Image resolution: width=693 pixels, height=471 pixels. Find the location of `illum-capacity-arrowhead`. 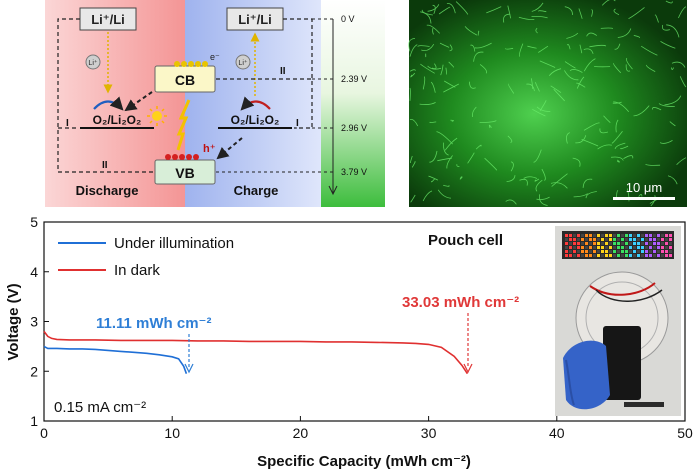

illum-capacity-arrowhead is located at coordinates (189, 368).